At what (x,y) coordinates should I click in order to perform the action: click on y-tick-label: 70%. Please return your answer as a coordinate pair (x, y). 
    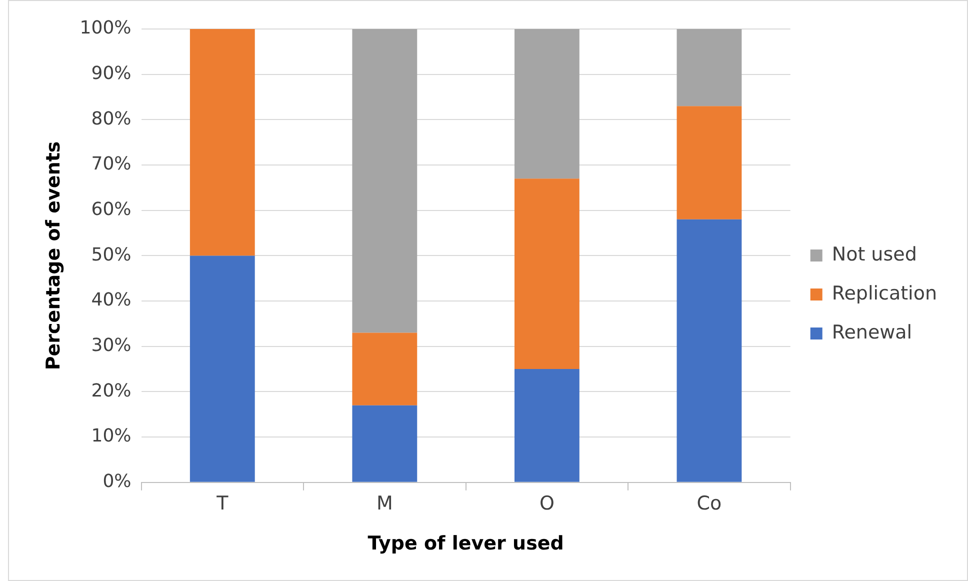
    Looking at the image, I should click on (111, 164).